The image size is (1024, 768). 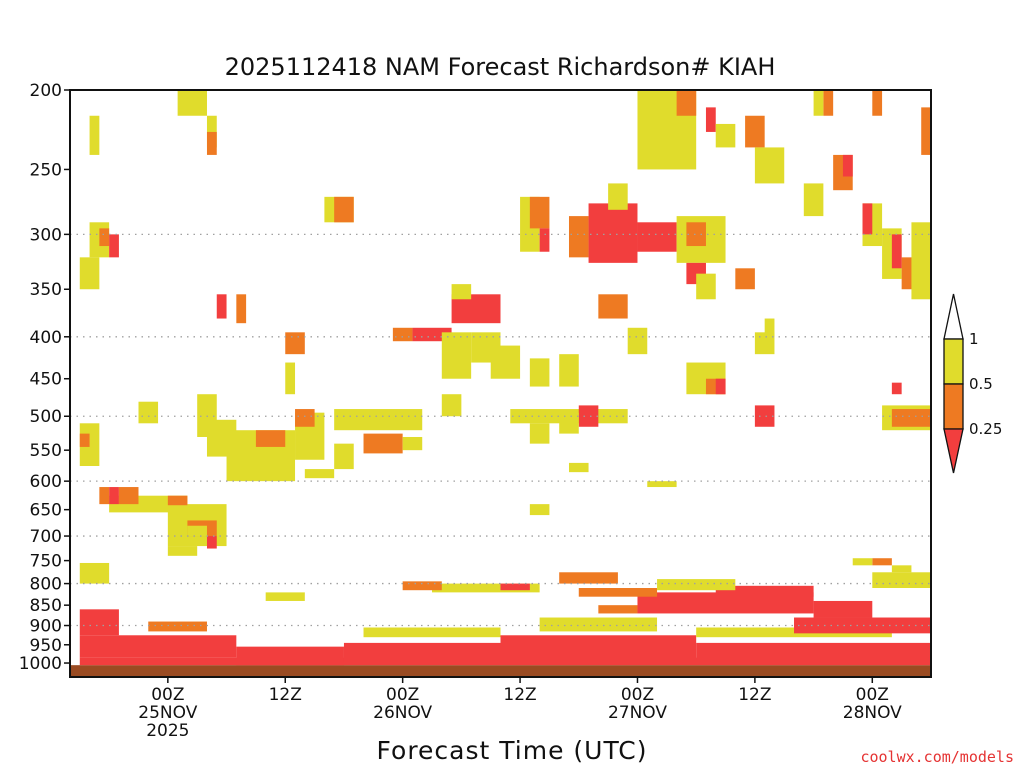 I want to click on y-tick-label-550: 550, so click(x=46, y=451).